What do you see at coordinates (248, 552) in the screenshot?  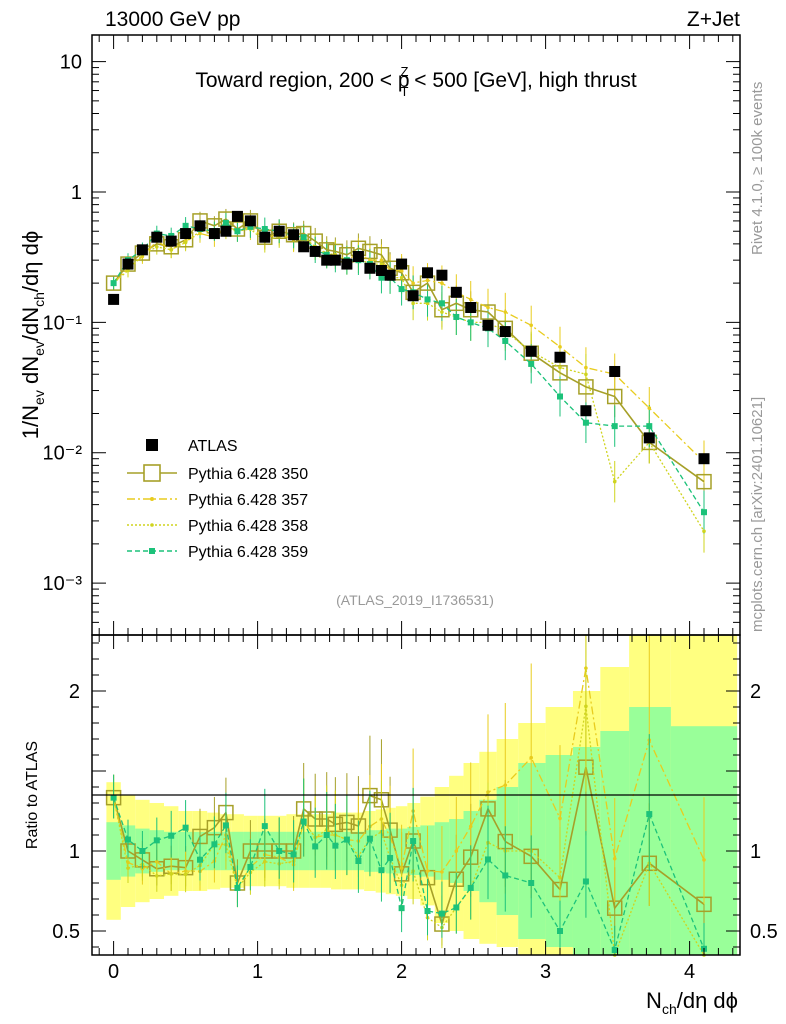 I see `legend-label-359: Pythia 6.428 359` at bounding box center [248, 552].